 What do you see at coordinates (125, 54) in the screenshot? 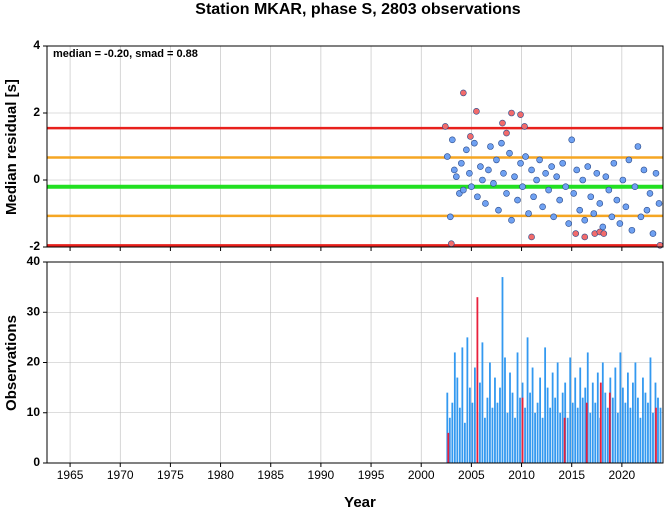
I see `annotation: median = -0.20, smad = 0.88` at bounding box center [125, 54].